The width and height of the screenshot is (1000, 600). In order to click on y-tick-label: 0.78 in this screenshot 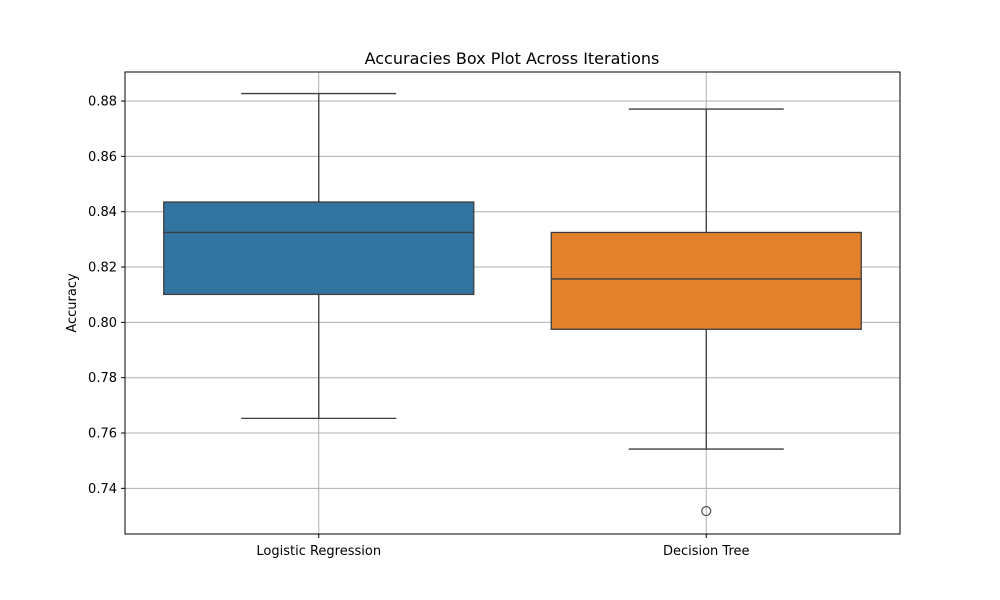, I will do `click(102, 378)`.